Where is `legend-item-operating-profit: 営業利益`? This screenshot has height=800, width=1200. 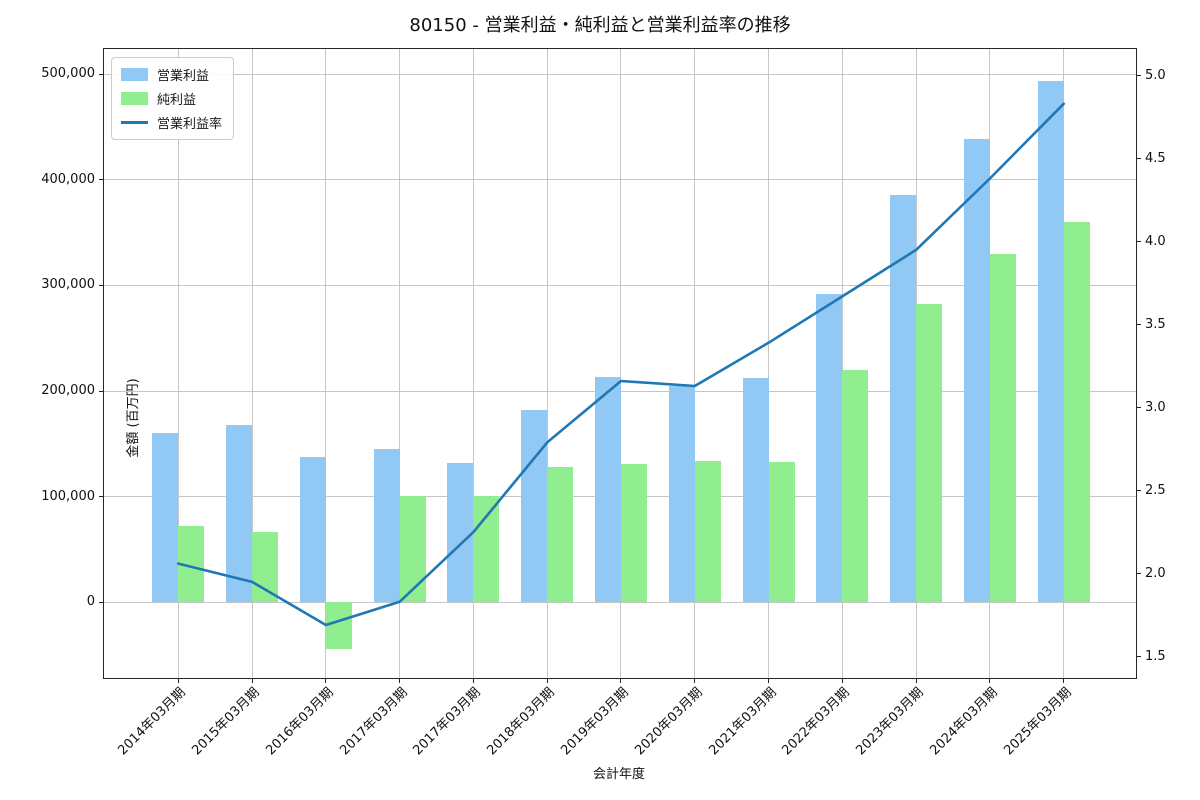
legend-item-operating-profit: 営業利益 is located at coordinates (171, 74).